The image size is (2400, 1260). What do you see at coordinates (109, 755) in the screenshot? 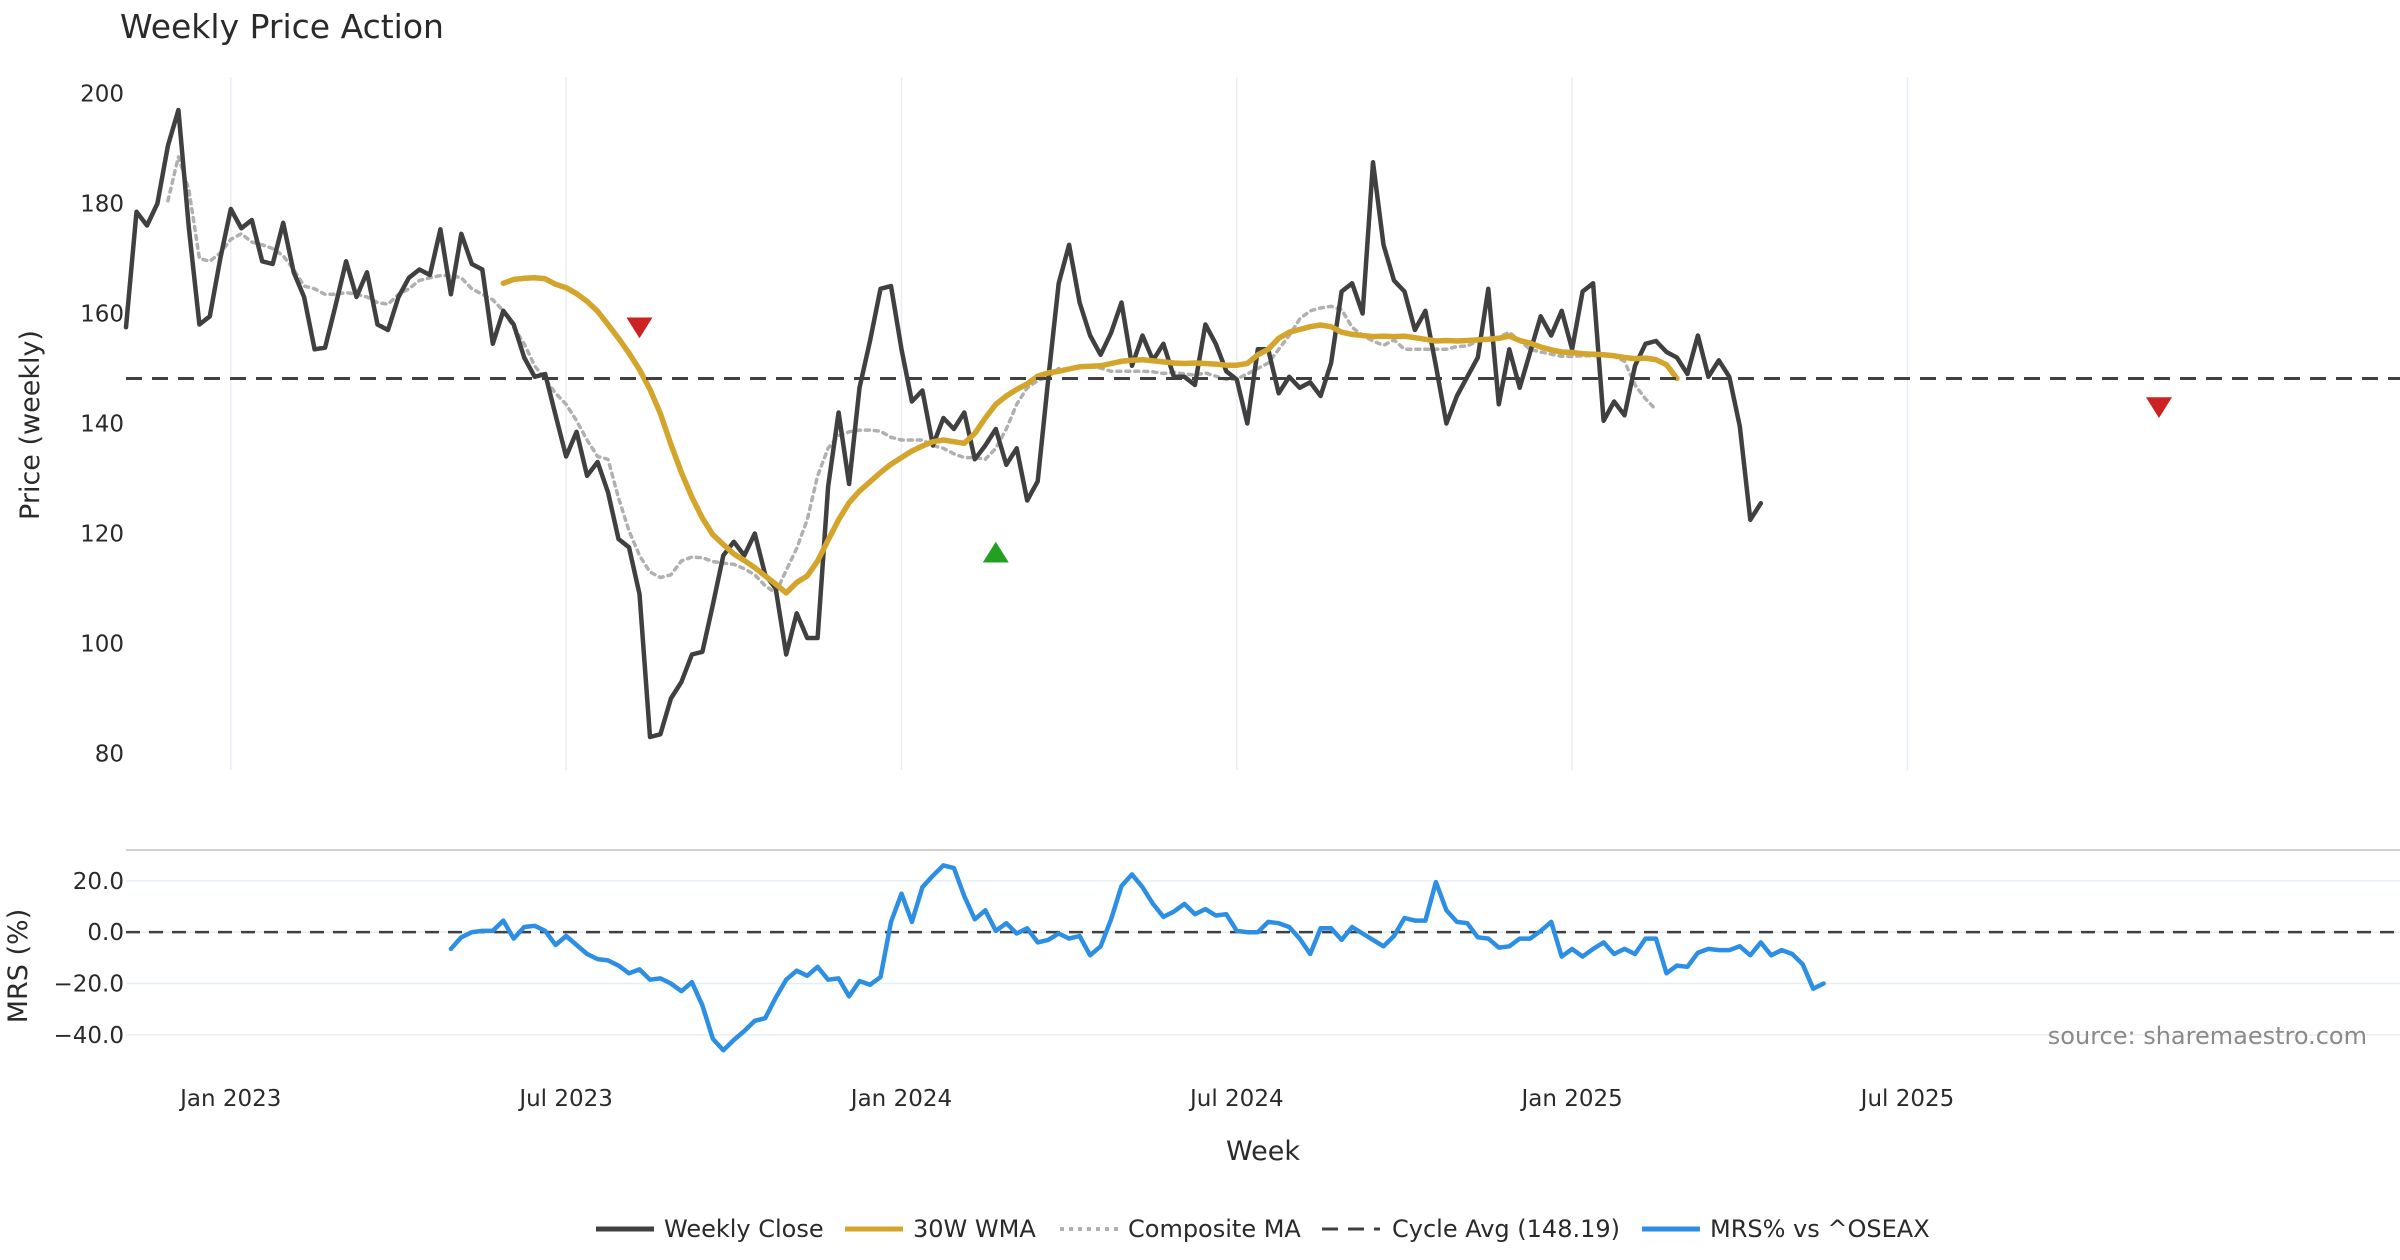
I see `price-y-tick-label: 80` at bounding box center [109, 755].